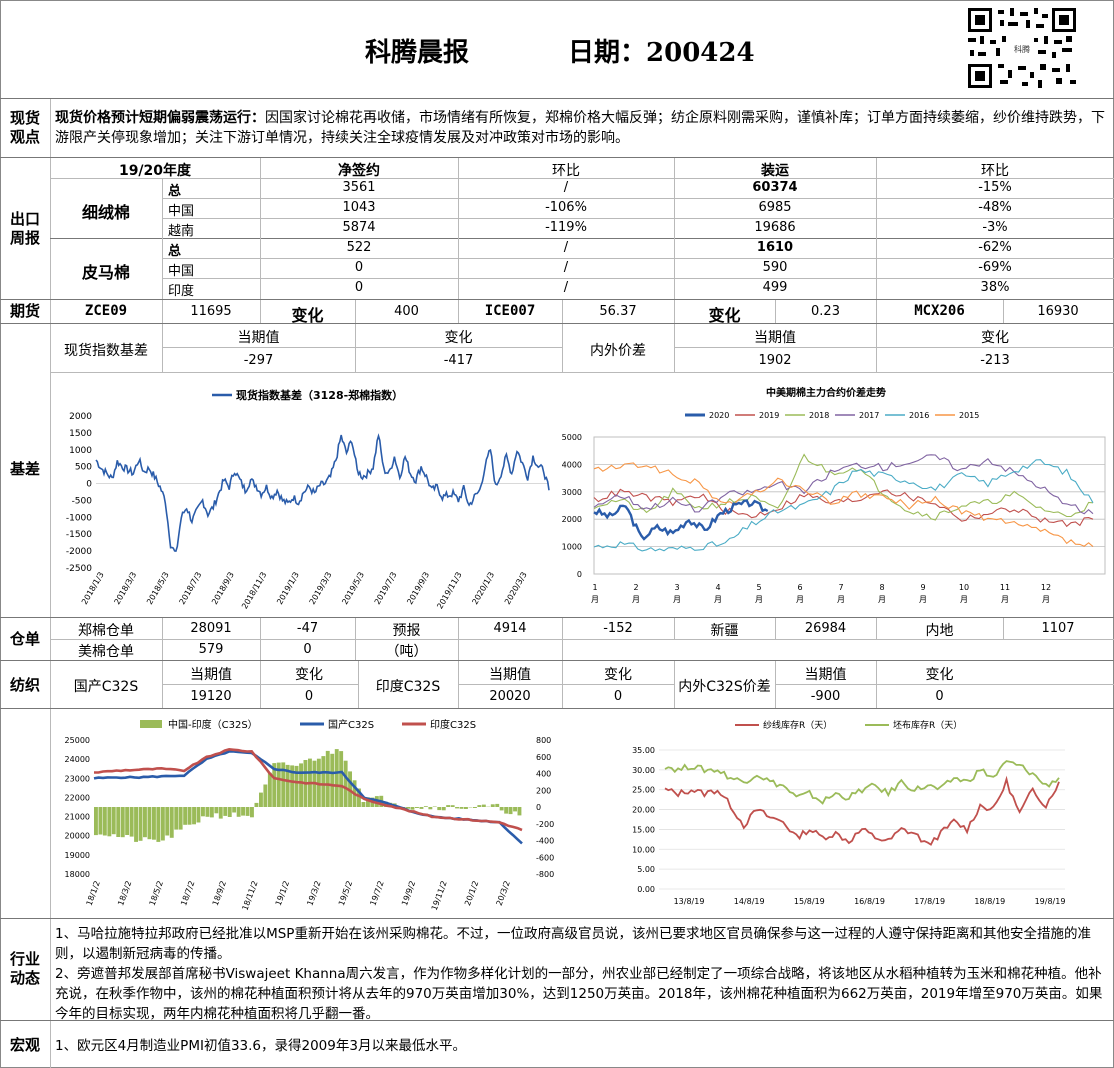 This screenshot has width=1114, height=1068. Describe the element at coordinates (77, 855) in the screenshot. I see `y-tick-label-left: 19000` at that location.